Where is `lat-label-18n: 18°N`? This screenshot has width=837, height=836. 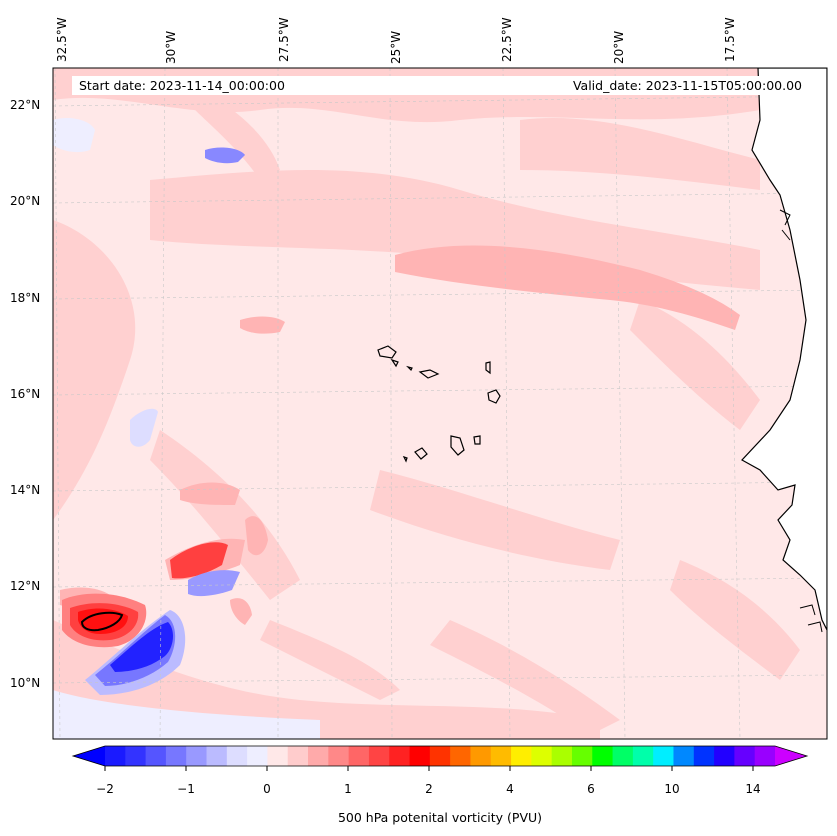 lat-label-18n: 18°N is located at coordinates (25, 298).